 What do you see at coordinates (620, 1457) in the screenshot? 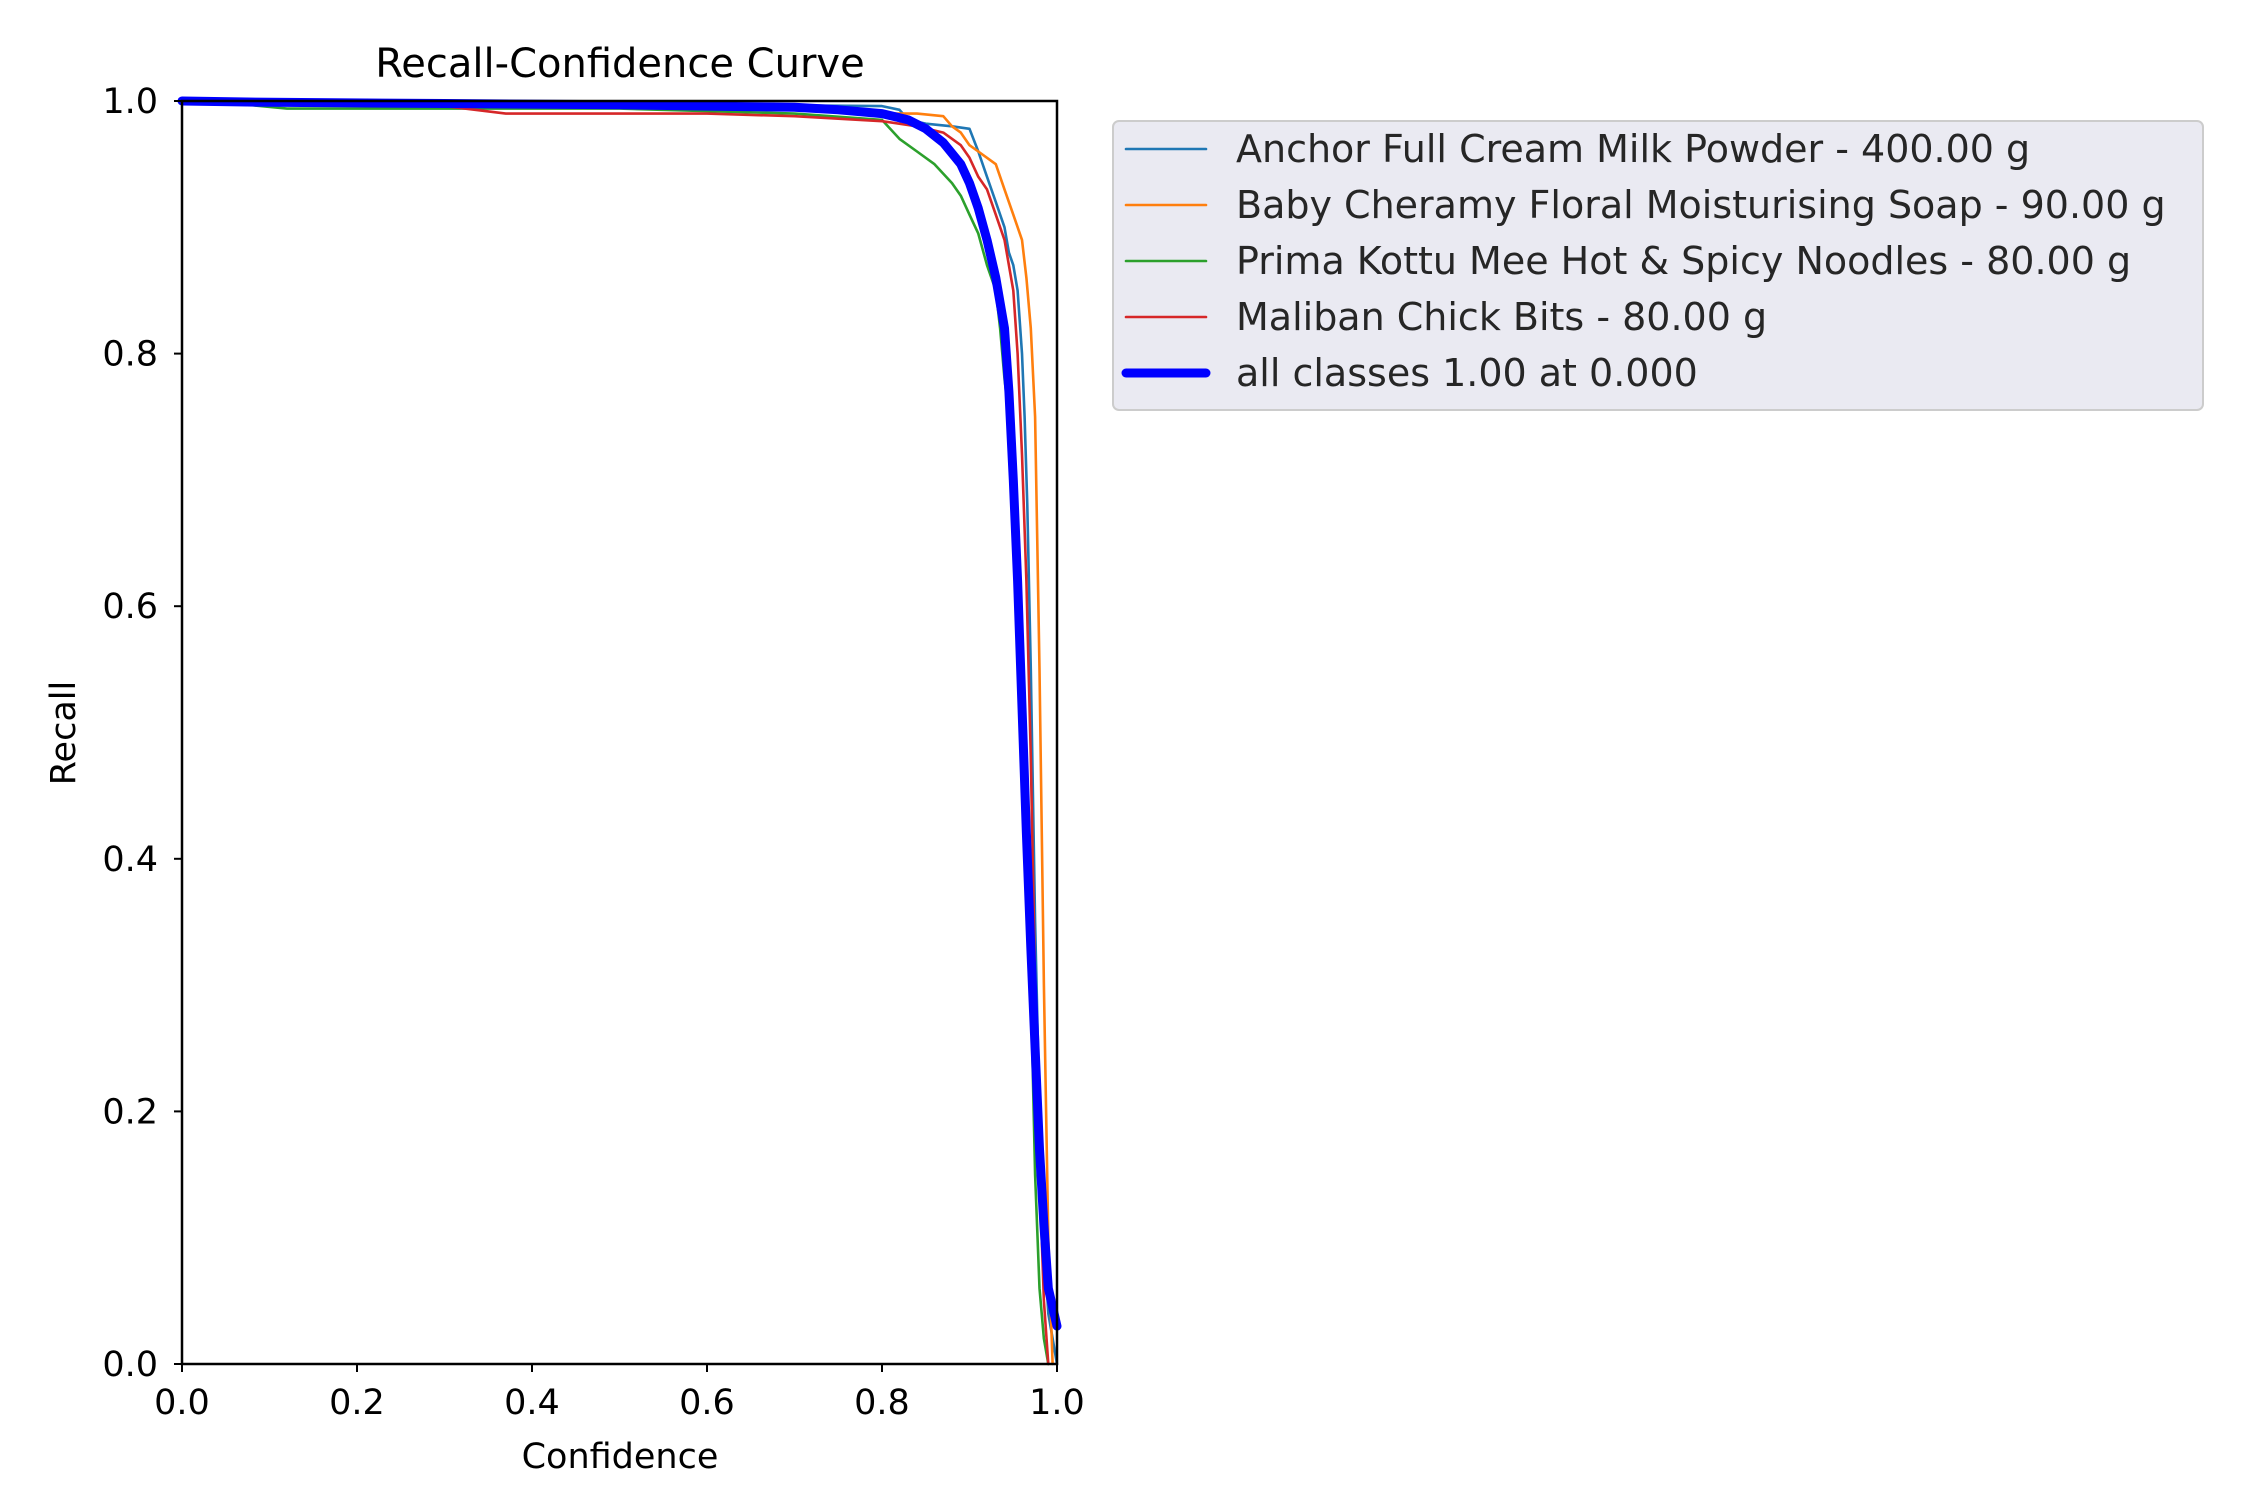
I see `x-axis-label: Confidence` at bounding box center [620, 1457].